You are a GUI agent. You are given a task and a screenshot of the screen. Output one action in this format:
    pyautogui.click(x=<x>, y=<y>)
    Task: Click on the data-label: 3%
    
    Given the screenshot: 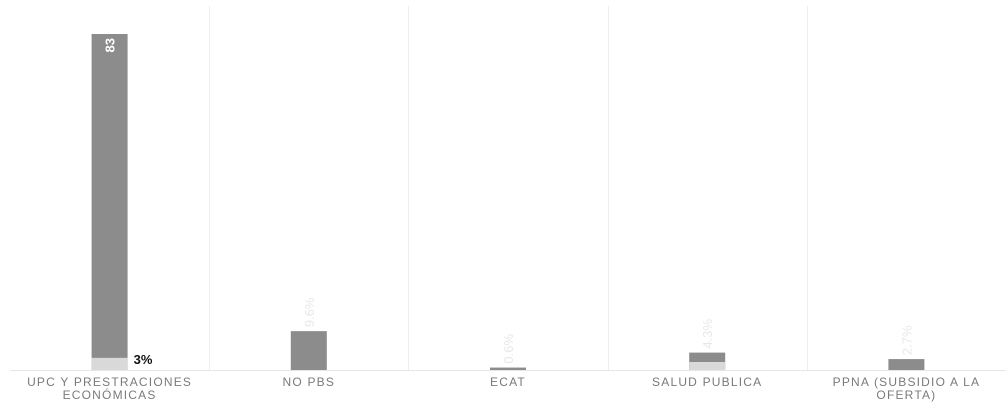 What is the action you would take?
    pyautogui.click(x=143, y=359)
    